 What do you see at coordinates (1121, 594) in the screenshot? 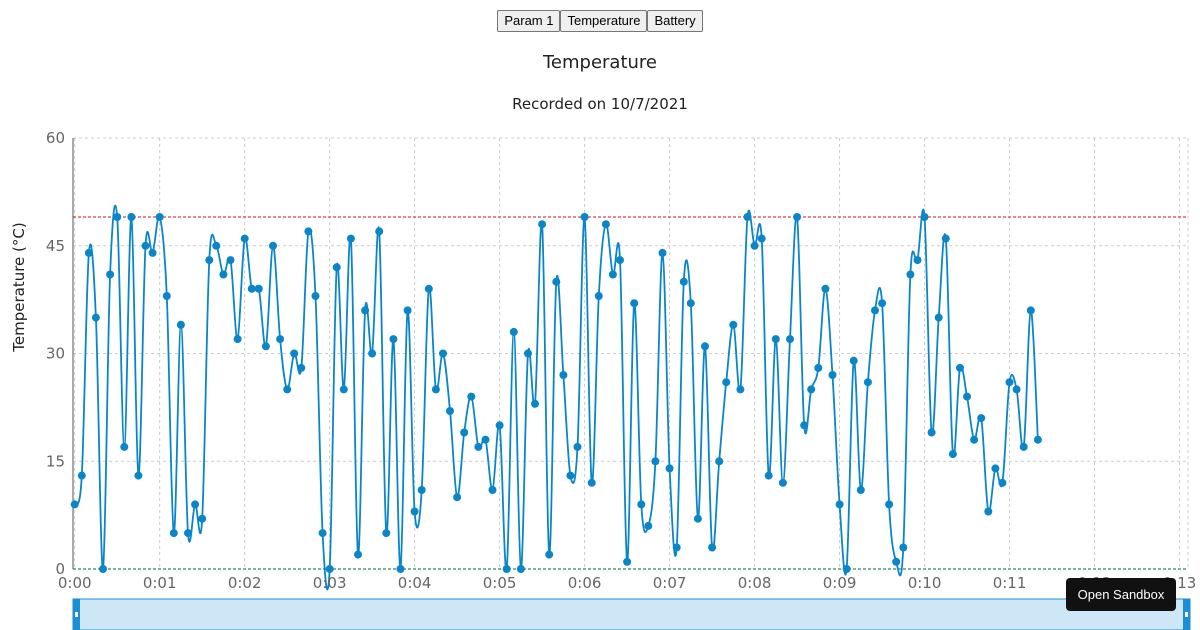
I see `open-sandbox-button: Open Sandbox` at bounding box center [1121, 594].